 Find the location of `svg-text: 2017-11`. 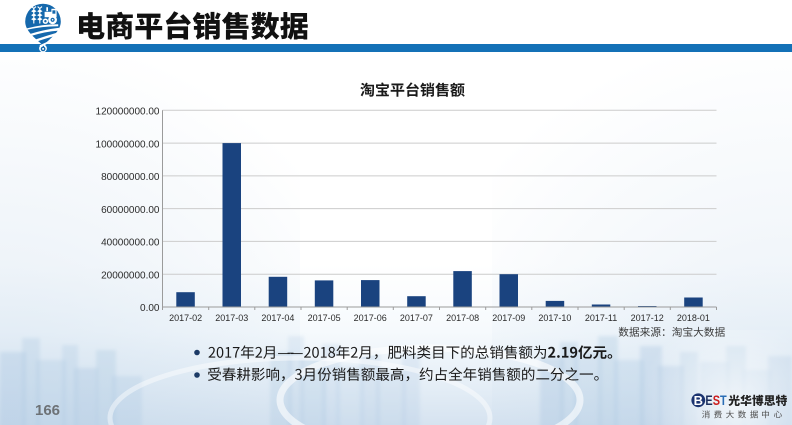

svg-text: 2017-11 is located at coordinates (601, 318).